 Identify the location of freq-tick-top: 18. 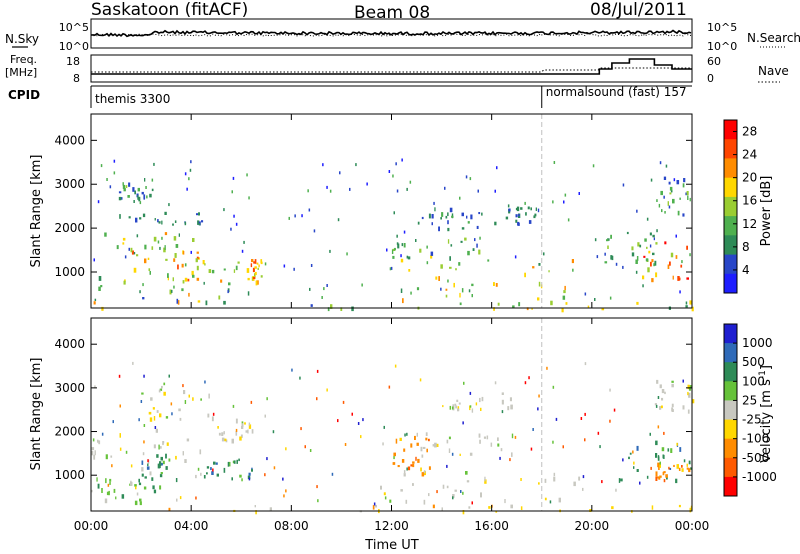
(73, 61).